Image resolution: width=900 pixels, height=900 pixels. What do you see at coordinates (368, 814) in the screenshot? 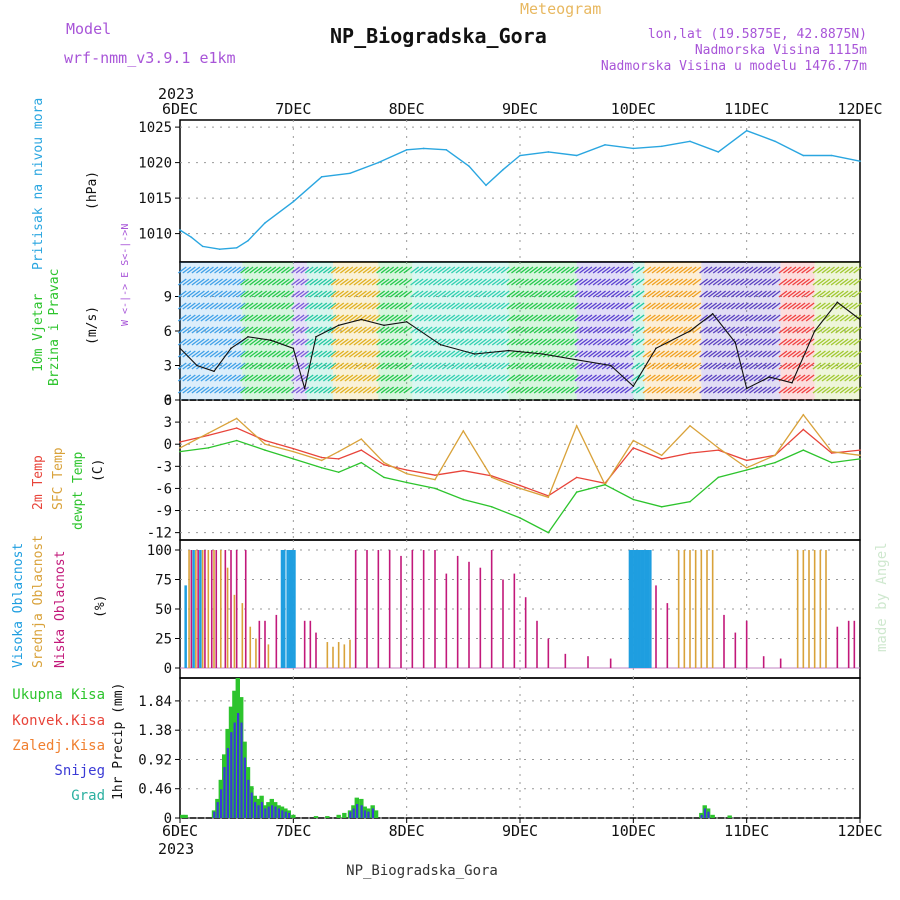
I see `precip-snow-bar` at bounding box center [368, 814].